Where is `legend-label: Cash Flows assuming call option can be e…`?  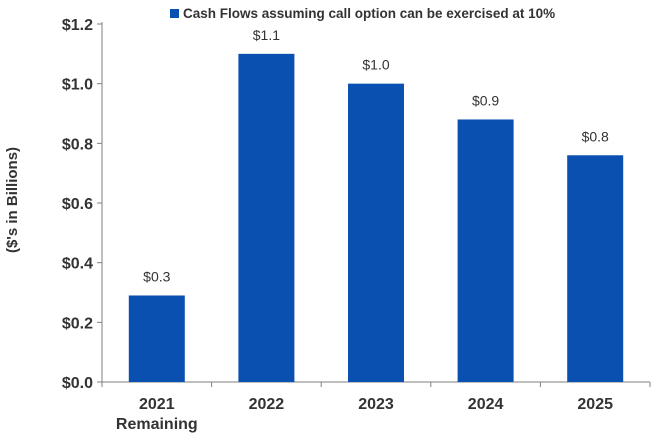
legend-label: Cash Flows assuming call option can be e… is located at coordinates (369, 13).